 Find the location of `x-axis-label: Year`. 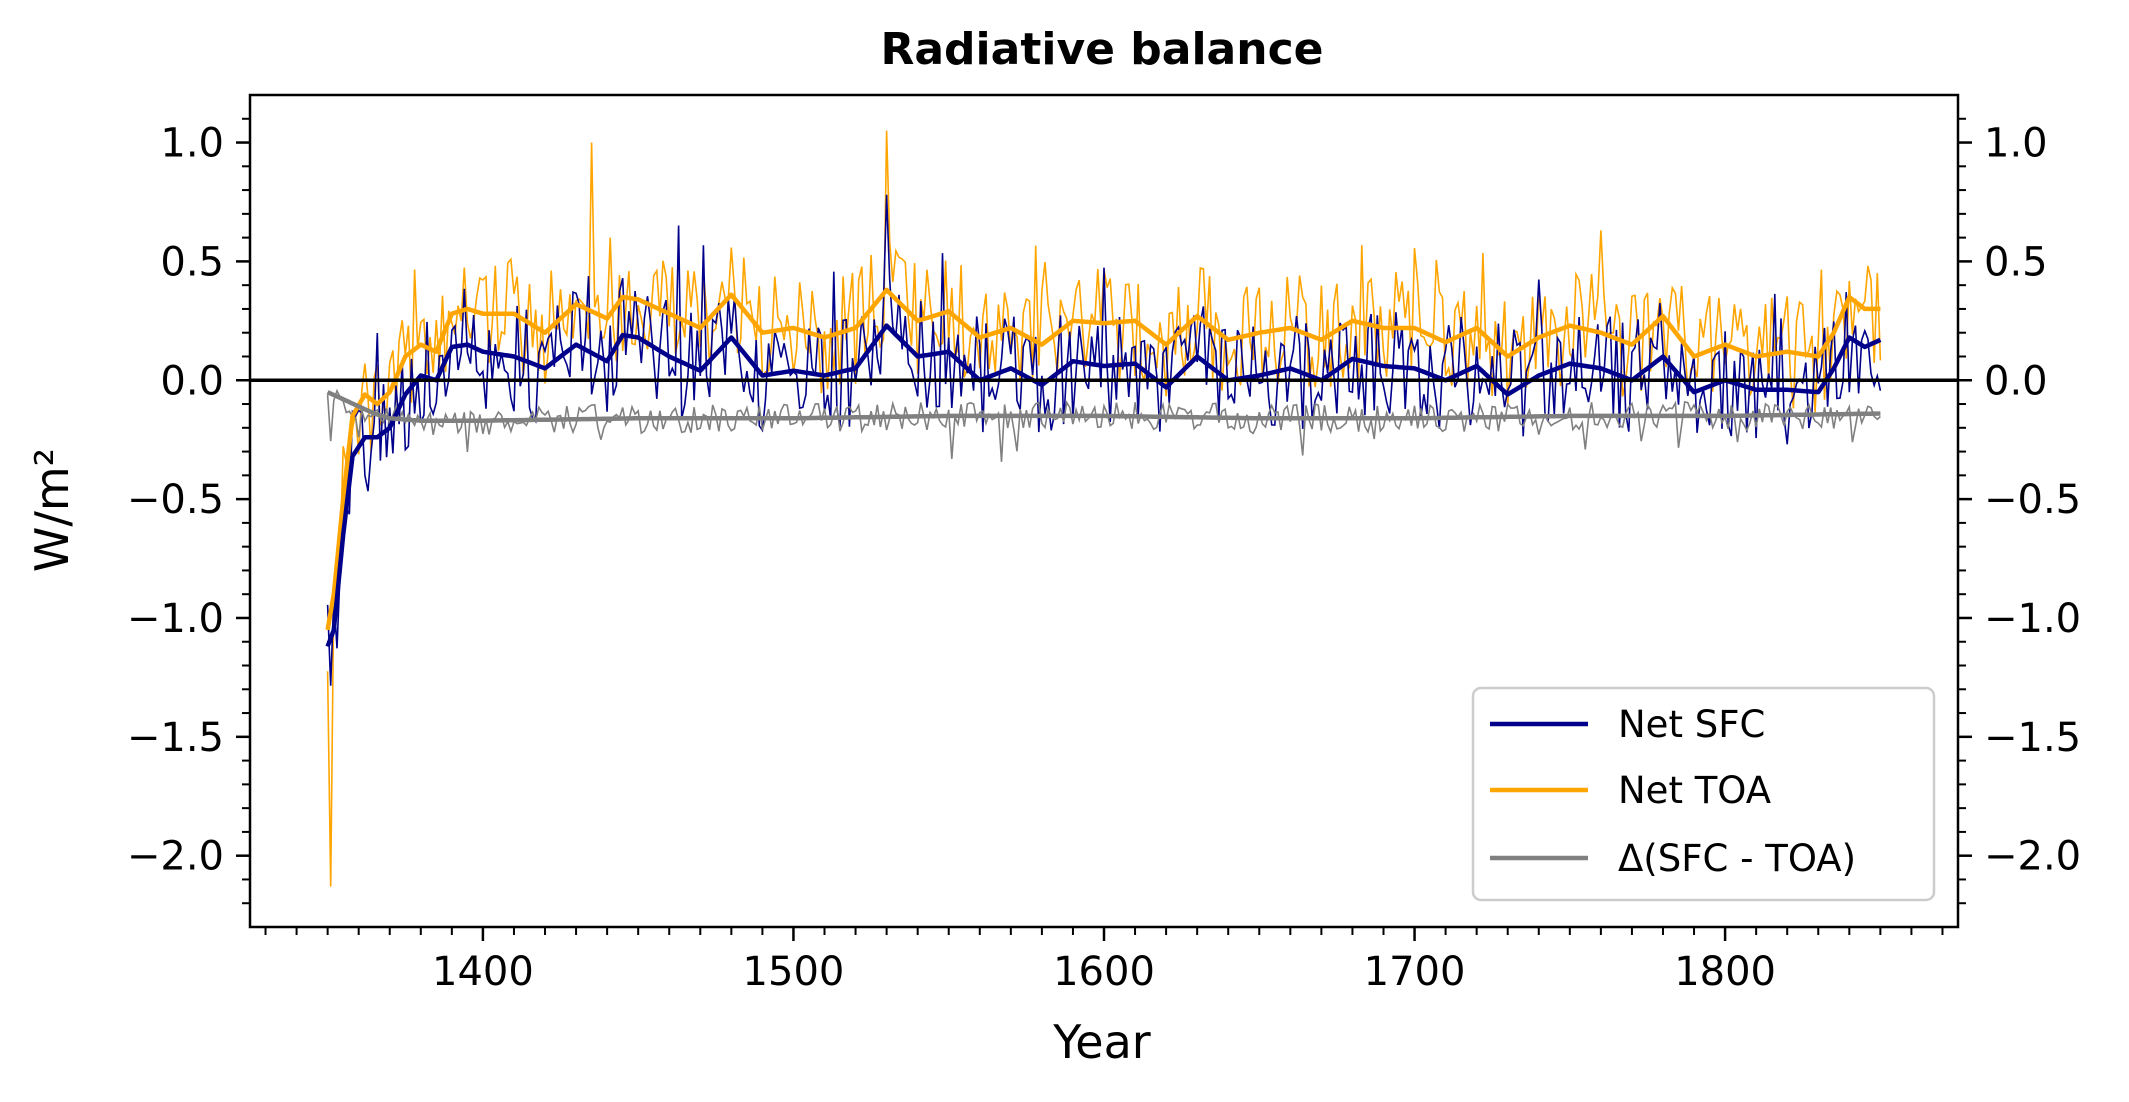

x-axis-label: Year is located at coordinates (1101, 1042).